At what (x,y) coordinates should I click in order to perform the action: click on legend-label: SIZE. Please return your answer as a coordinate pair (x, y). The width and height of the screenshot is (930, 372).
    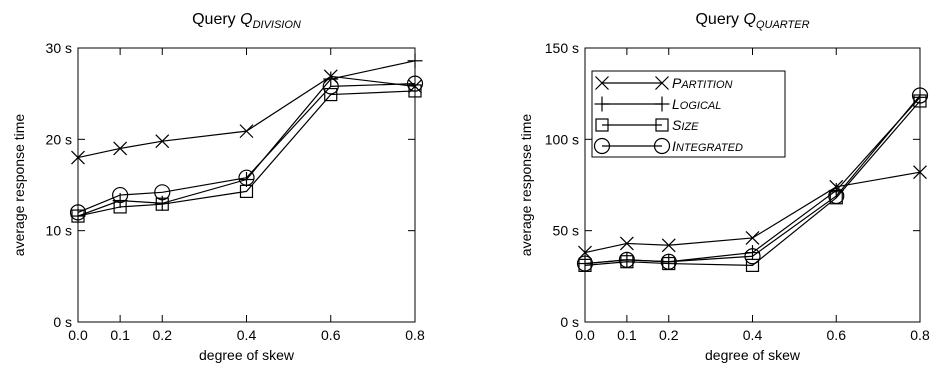
    Looking at the image, I should click on (685, 125).